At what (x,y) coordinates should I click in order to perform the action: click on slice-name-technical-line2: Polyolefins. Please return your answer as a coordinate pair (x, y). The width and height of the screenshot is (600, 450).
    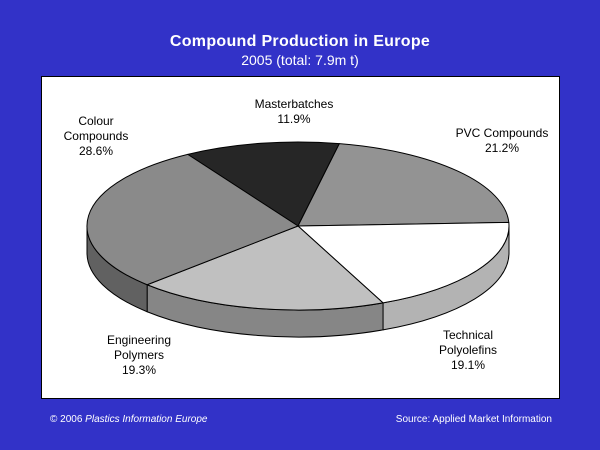
    Looking at the image, I should click on (468, 350).